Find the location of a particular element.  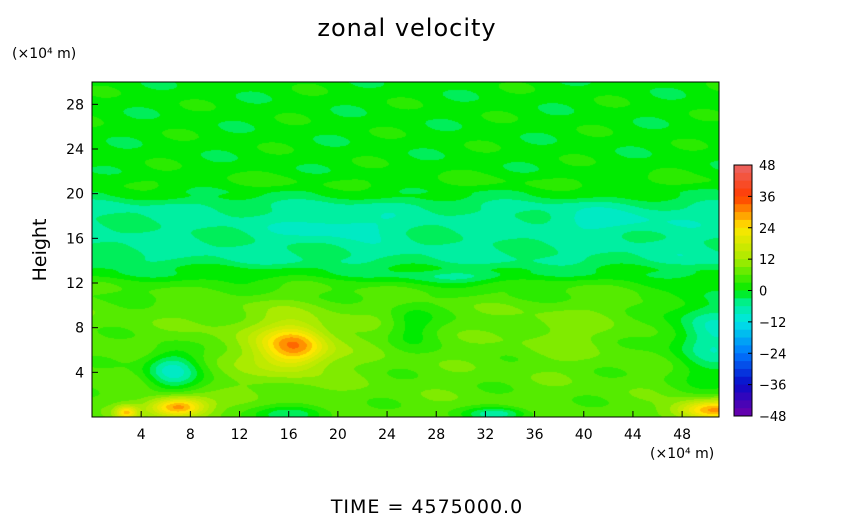

x-tick-label: 48 is located at coordinates (682, 435).